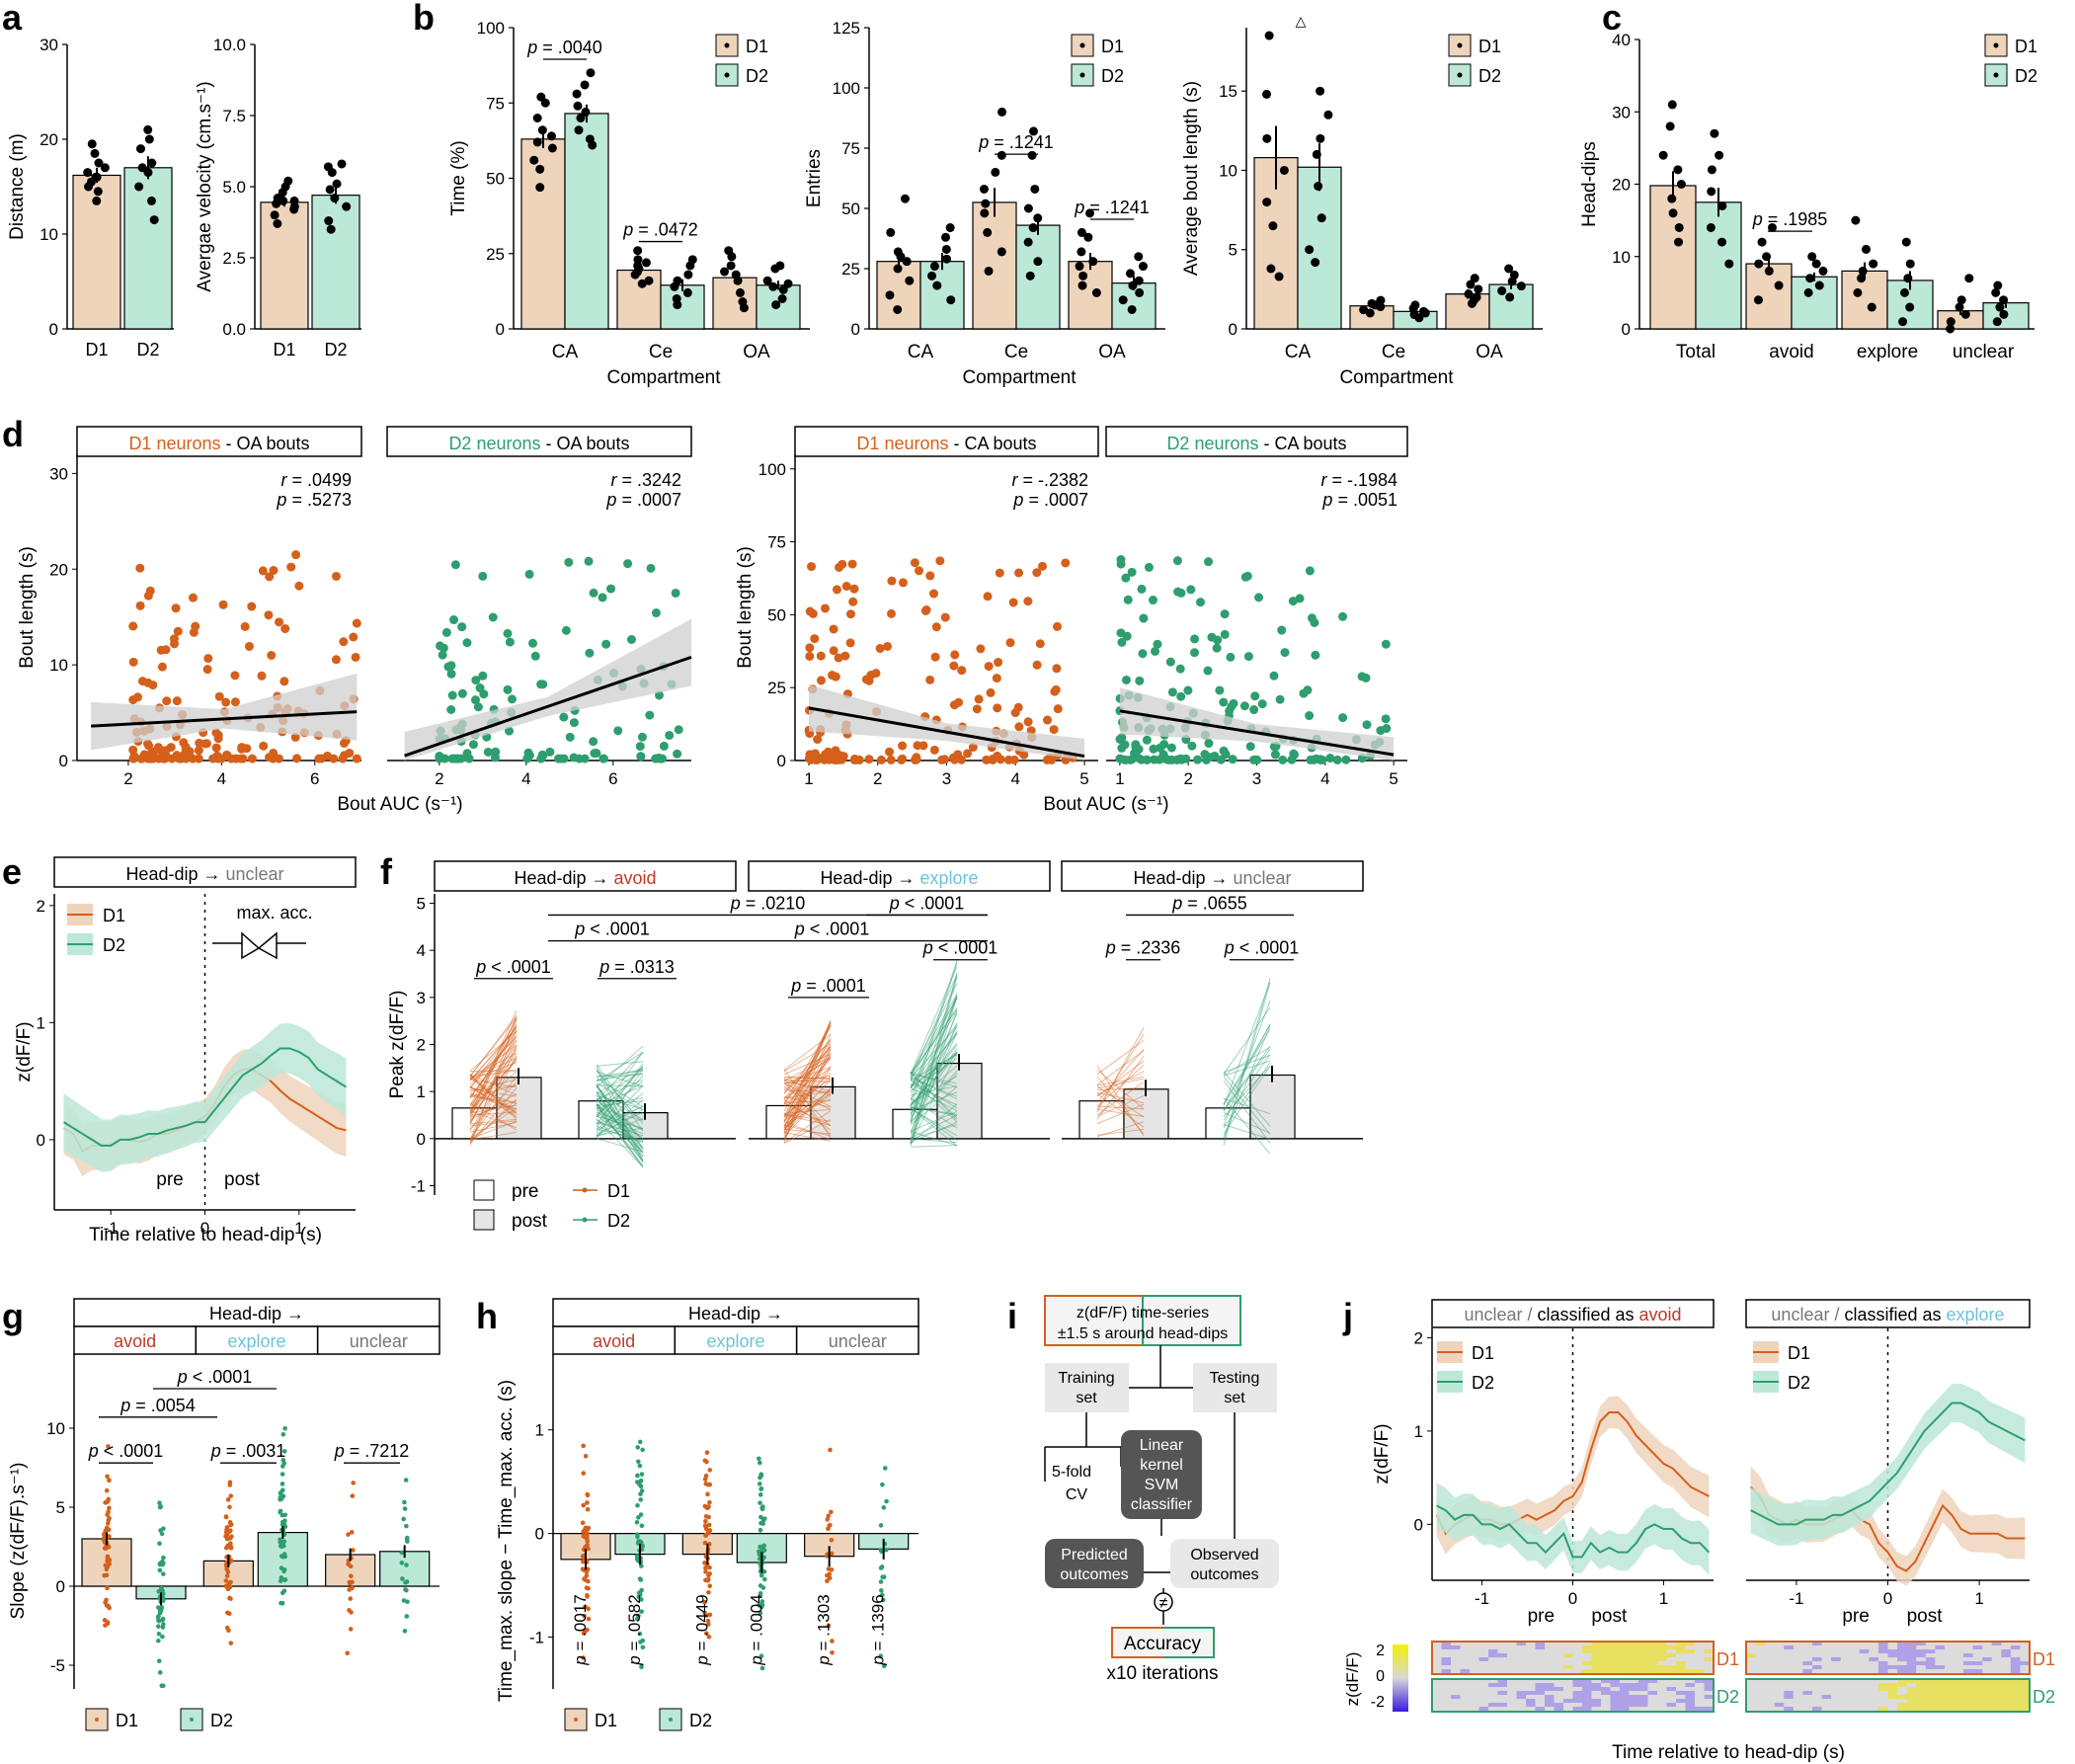  I want to click on panel-a2-point, so click(328, 167).